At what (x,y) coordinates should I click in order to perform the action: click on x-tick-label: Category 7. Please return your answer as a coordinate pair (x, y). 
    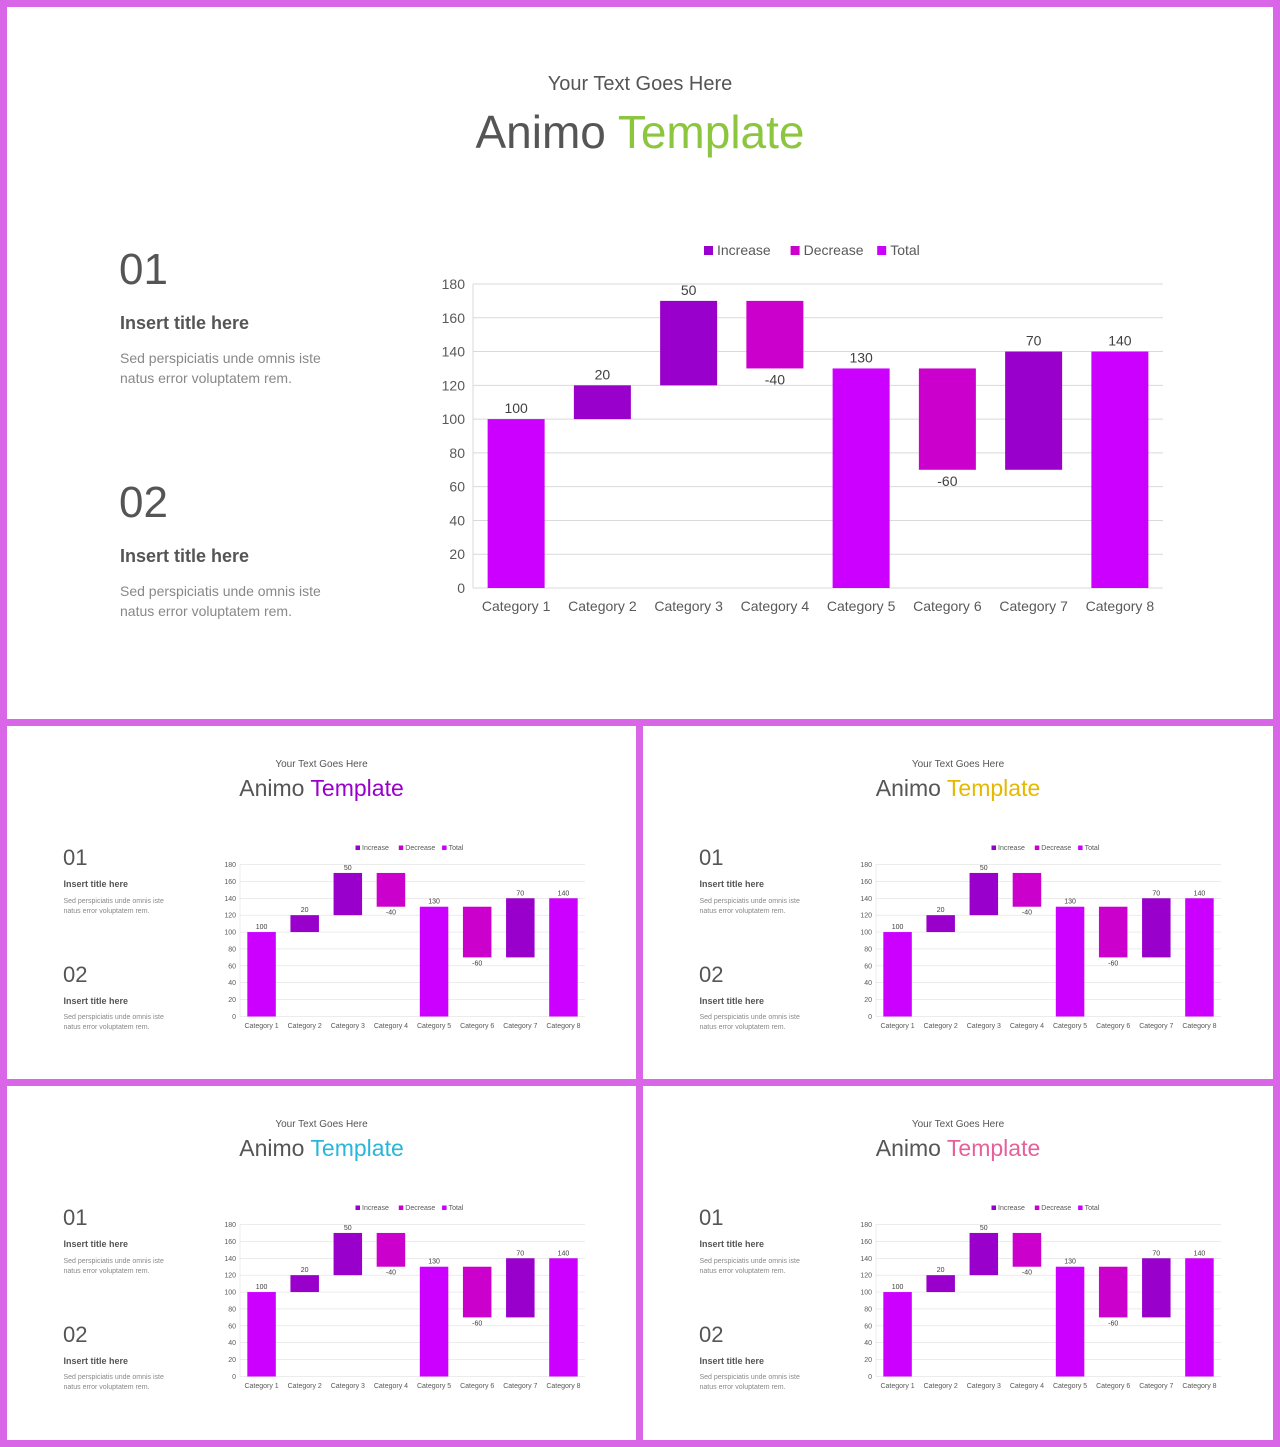
    Looking at the image, I should click on (1156, 1026).